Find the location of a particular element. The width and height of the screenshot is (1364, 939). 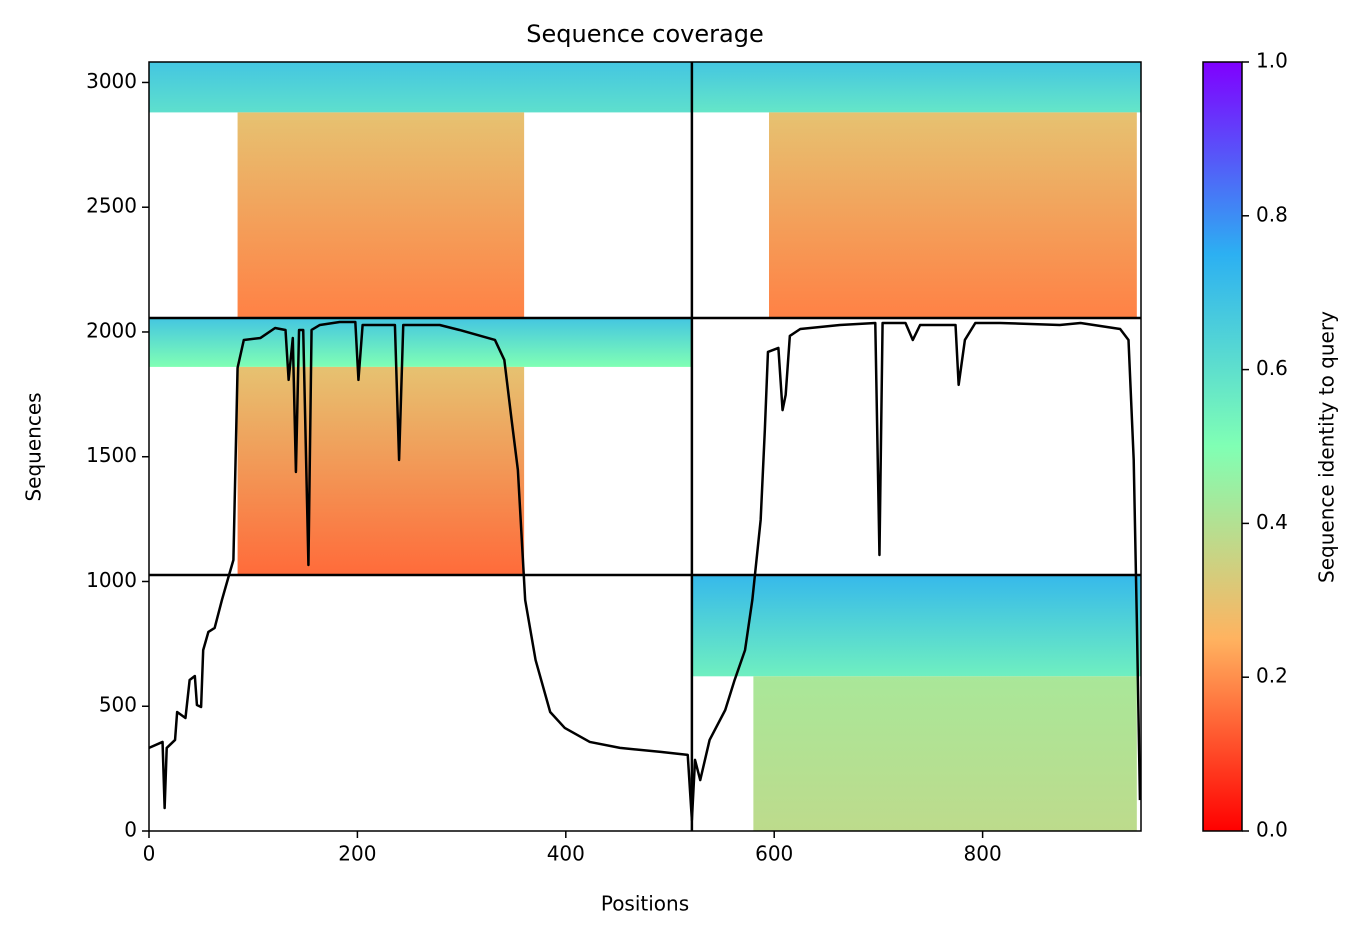

y-tick-label: 1500 is located at coordinates (111, 455).